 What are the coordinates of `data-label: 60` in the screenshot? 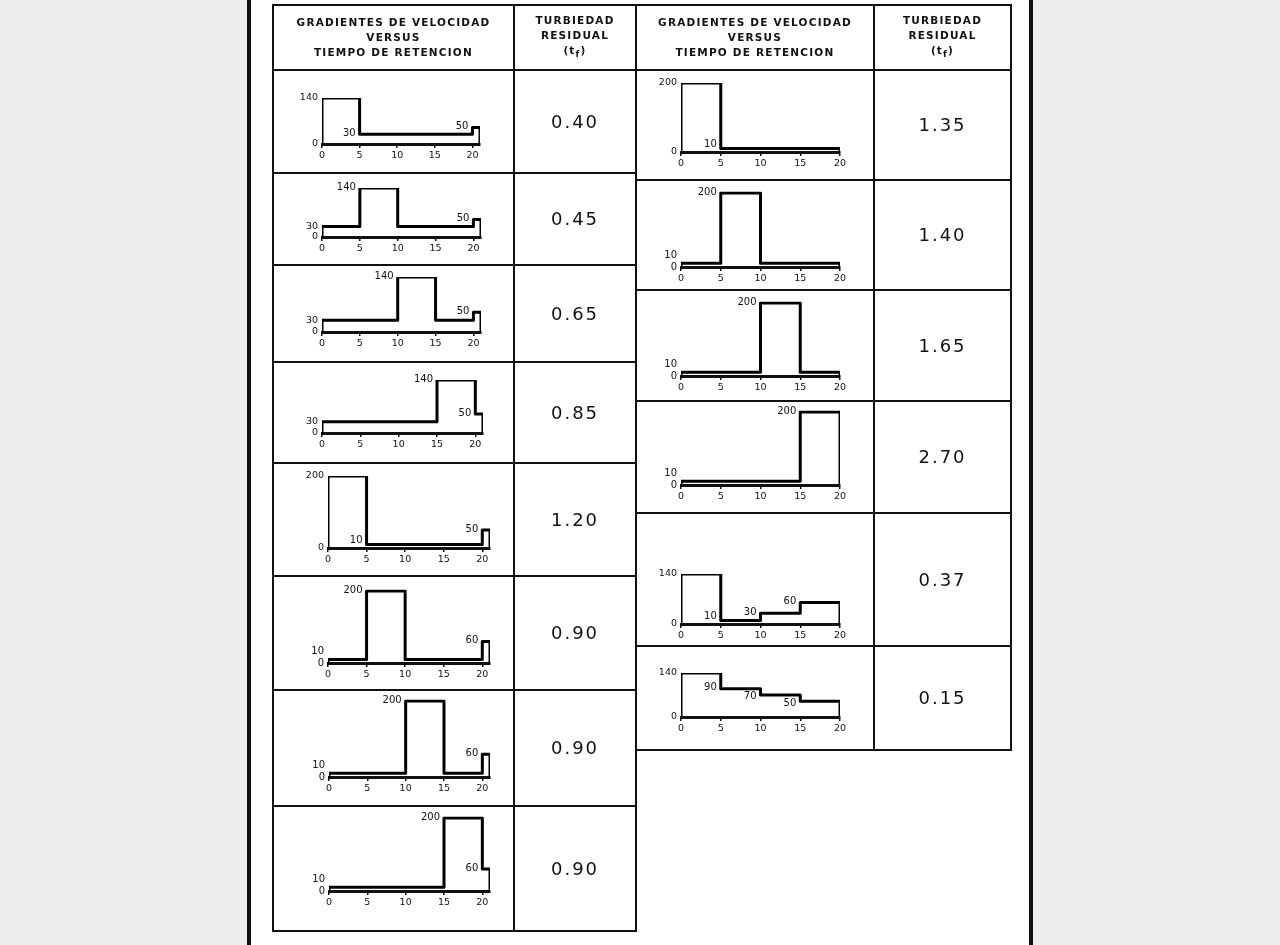 It's located at (790, 601).